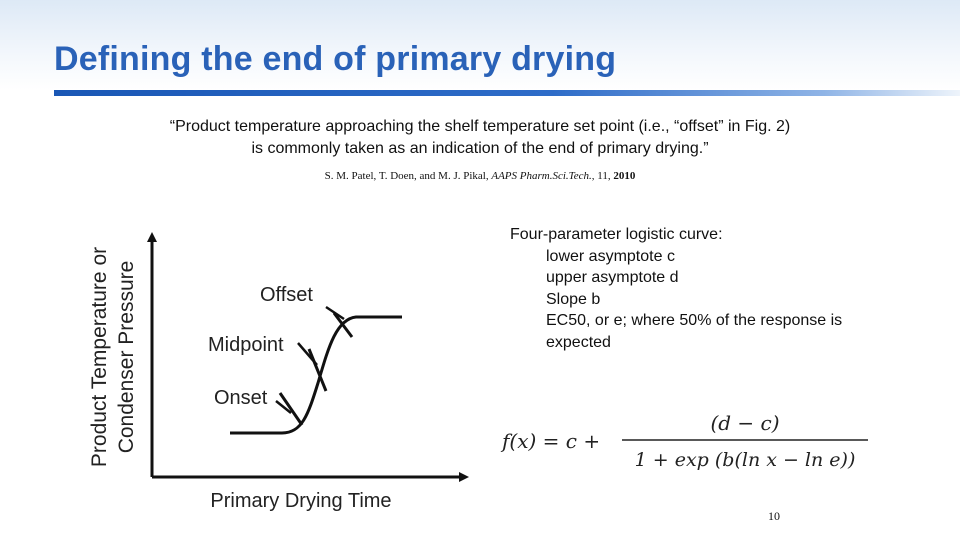 Image resolution: width=960 pixels, height=540 pixels. What do you see at coordinates (573, 299) in the screenshot?
I see `param-slope: Slope b` at bounding box center [573, 299].